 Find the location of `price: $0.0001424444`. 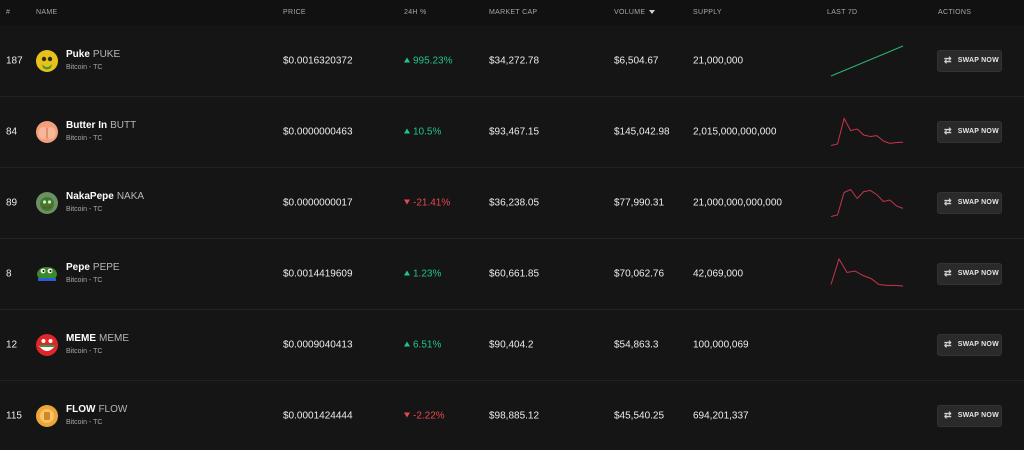

price: $0.0001424444 is located at coordinates (318, 415).